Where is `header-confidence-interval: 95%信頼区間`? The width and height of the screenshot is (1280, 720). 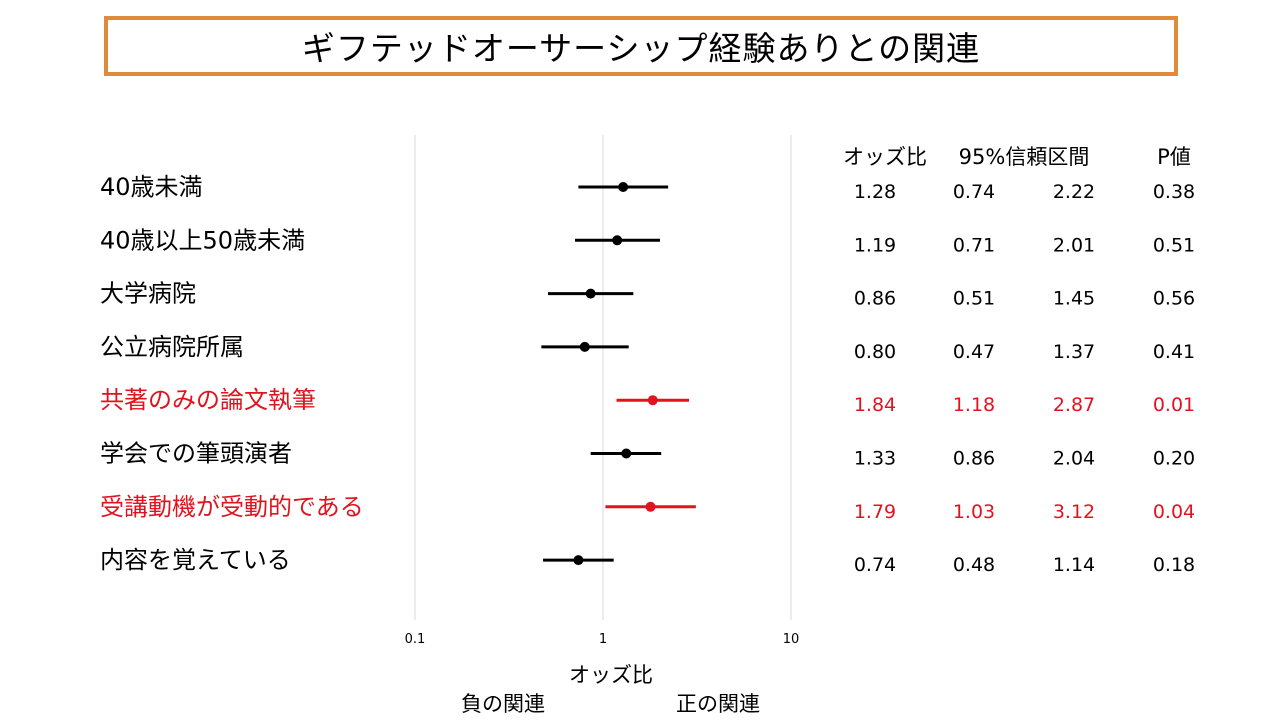 header-confidence-interval: 95%信頼区間 is located at coordinates (1024, 157).